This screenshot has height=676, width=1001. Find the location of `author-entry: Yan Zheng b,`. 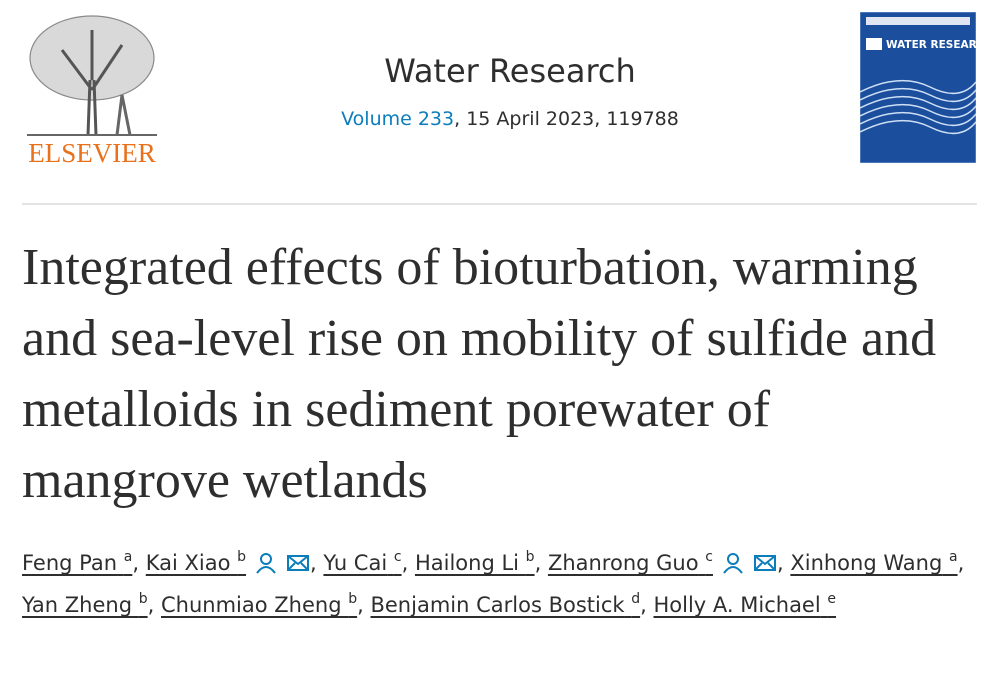

author-entry: Yan Zheng b, is located at coordinates (88, 604).